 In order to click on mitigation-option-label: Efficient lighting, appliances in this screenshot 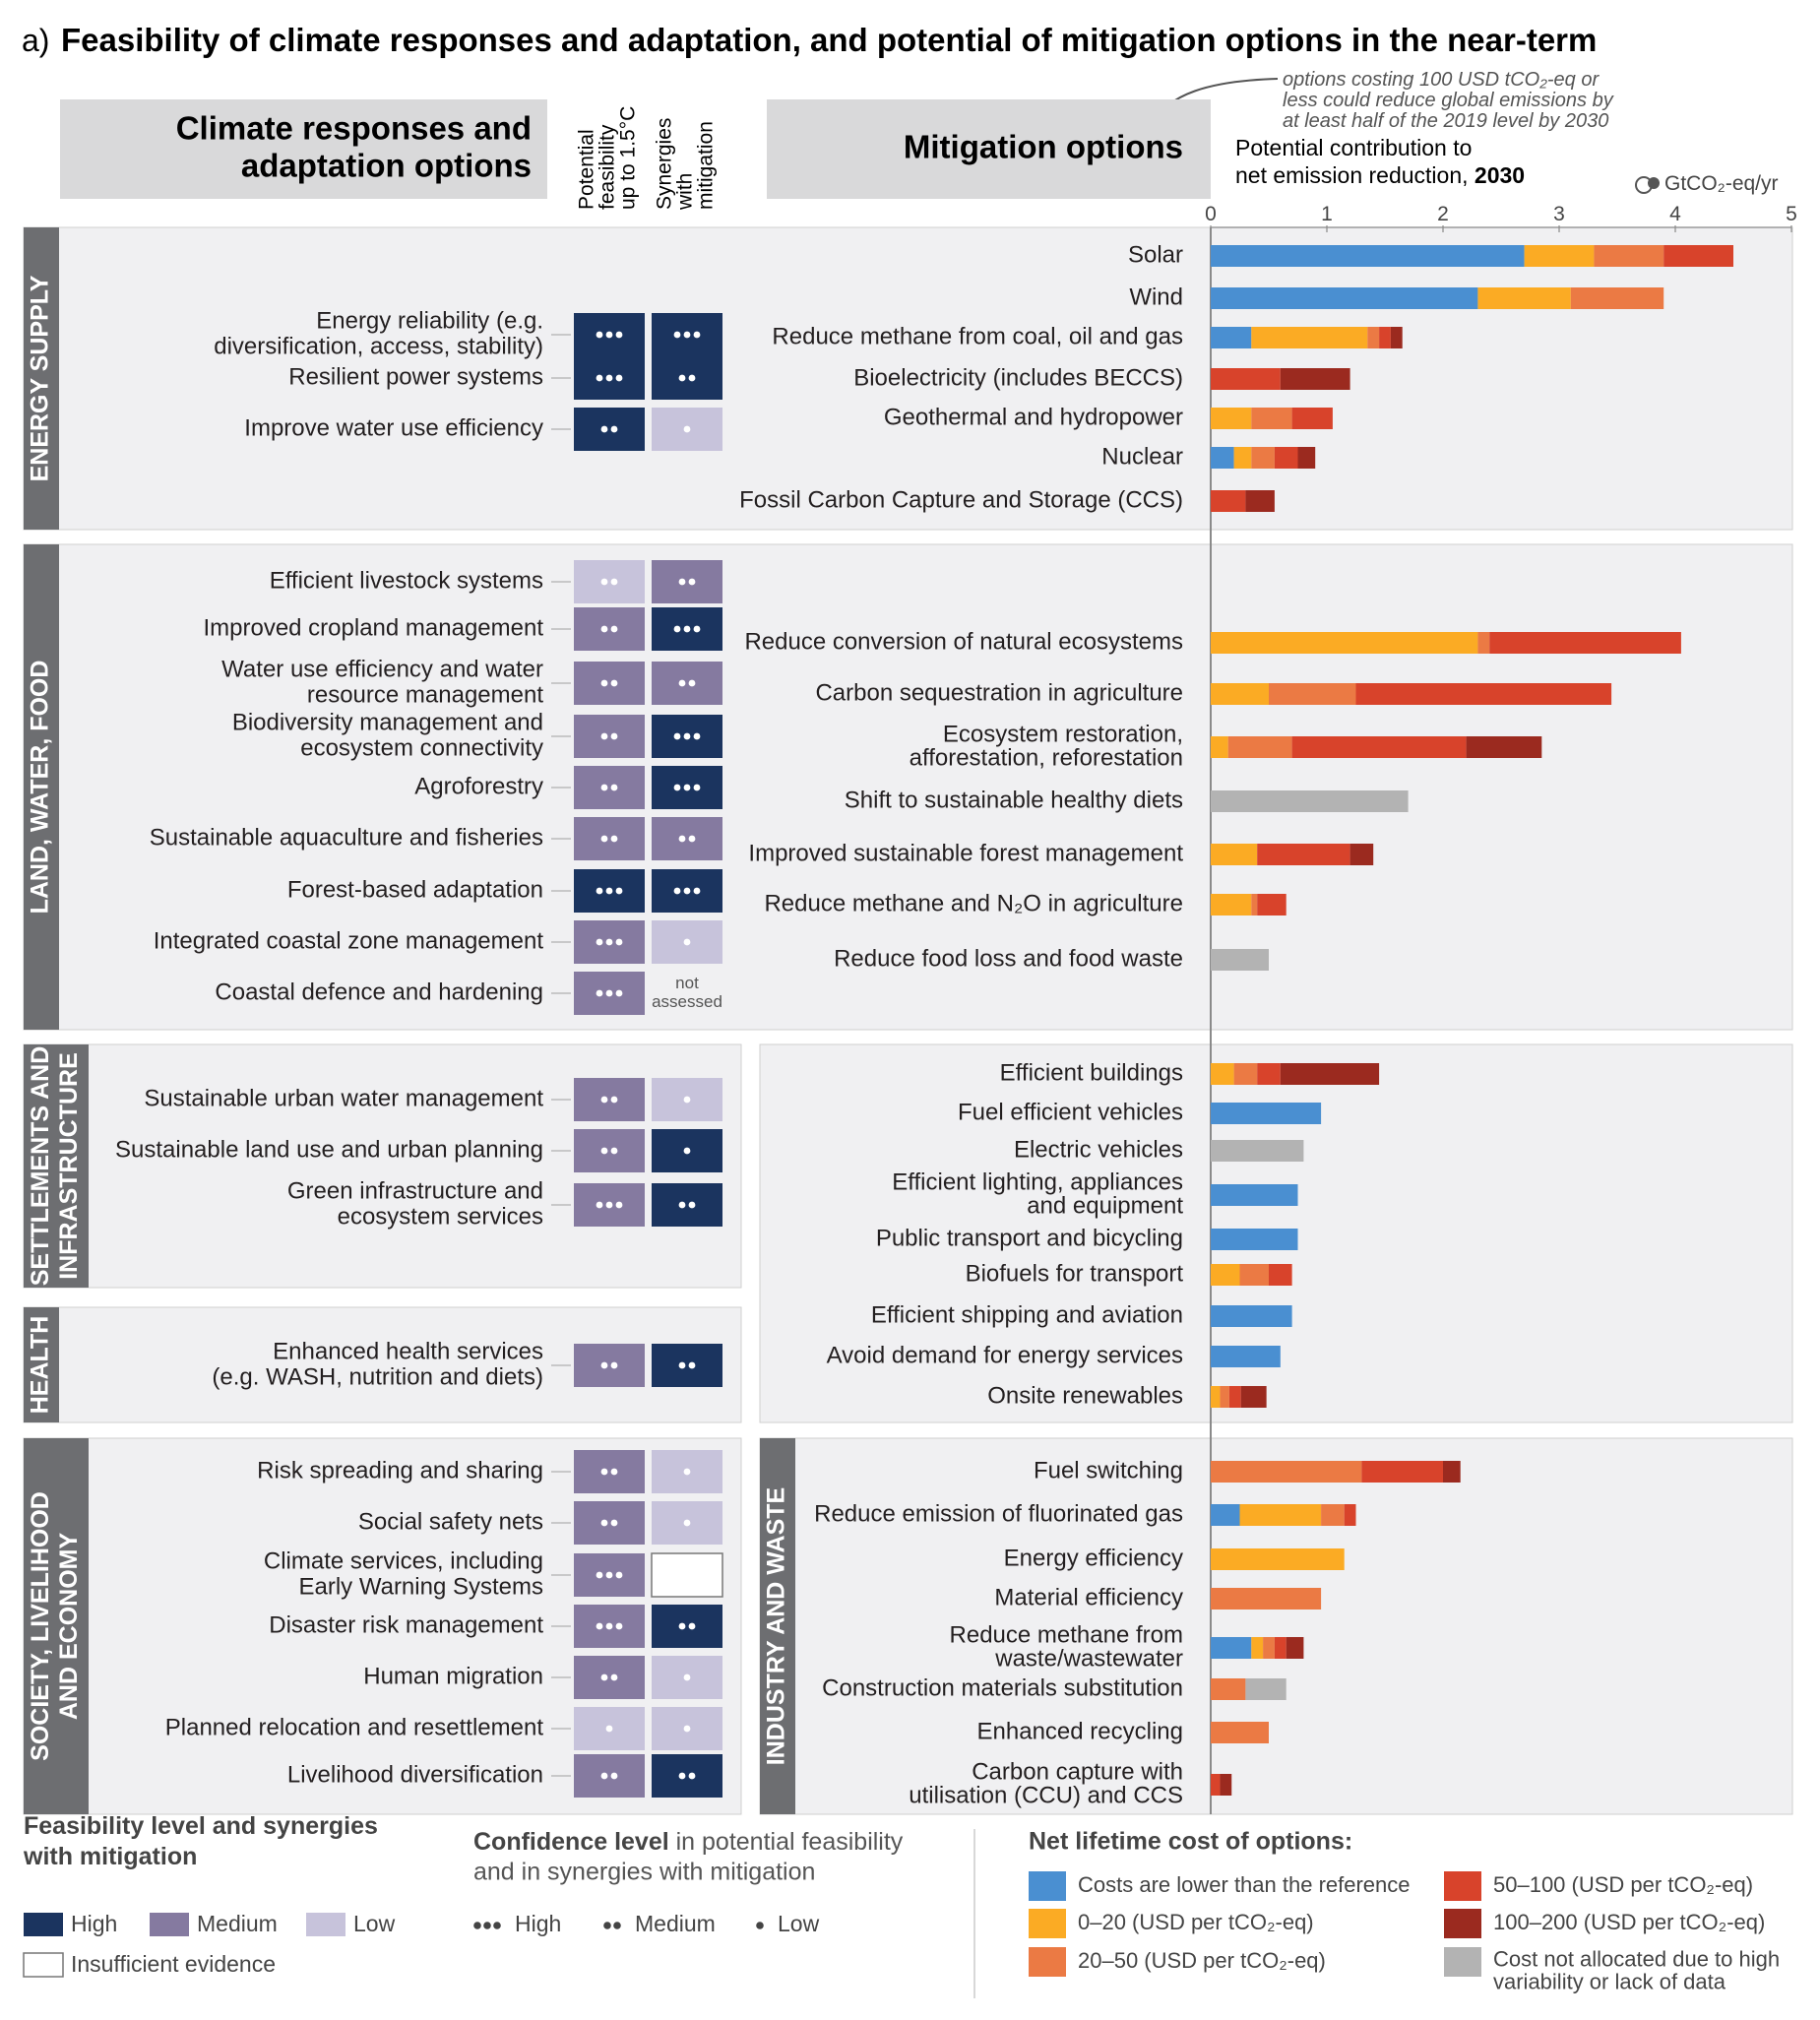, I will do `click(1037, 1181)`.